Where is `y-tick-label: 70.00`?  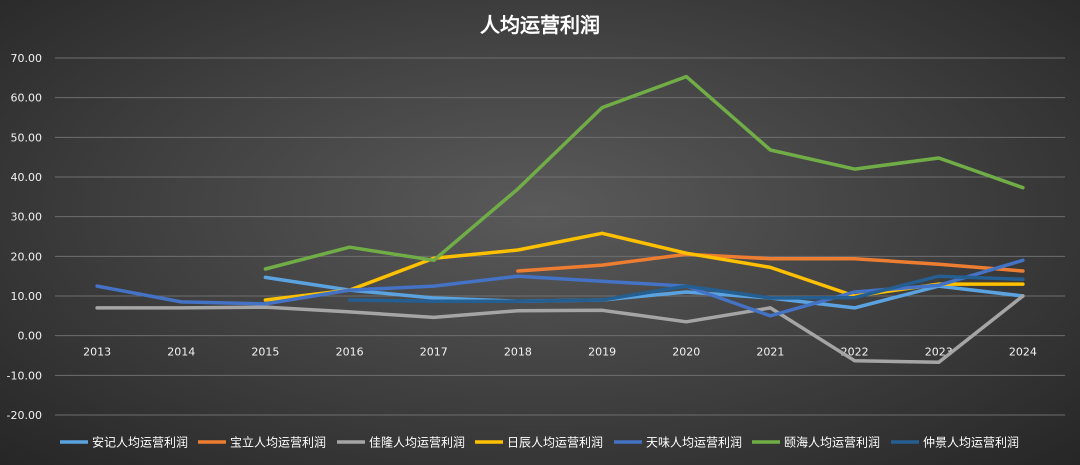
y-tick-label: 70.00 is located at coordinates (27, 58).